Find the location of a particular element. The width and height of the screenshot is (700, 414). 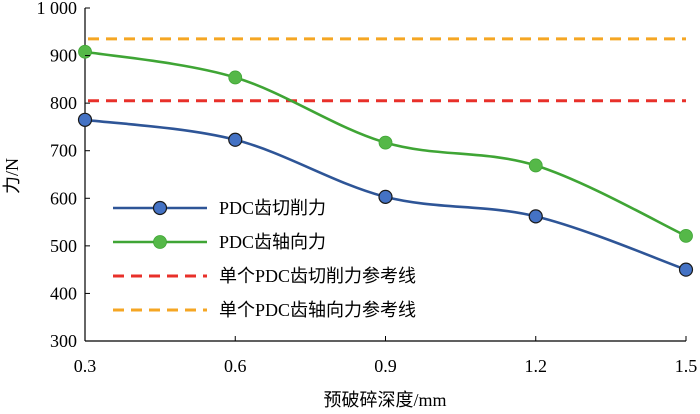

y-tick-label: 900 is located at coordinates (63, 56).